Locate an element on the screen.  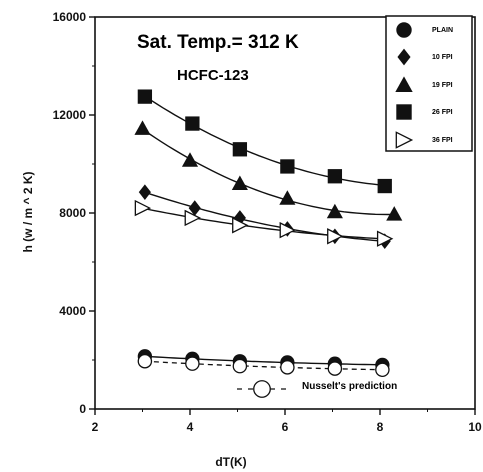
nusselt-legend-label: Nusselt's prediction is located at coordinates (349, 386).